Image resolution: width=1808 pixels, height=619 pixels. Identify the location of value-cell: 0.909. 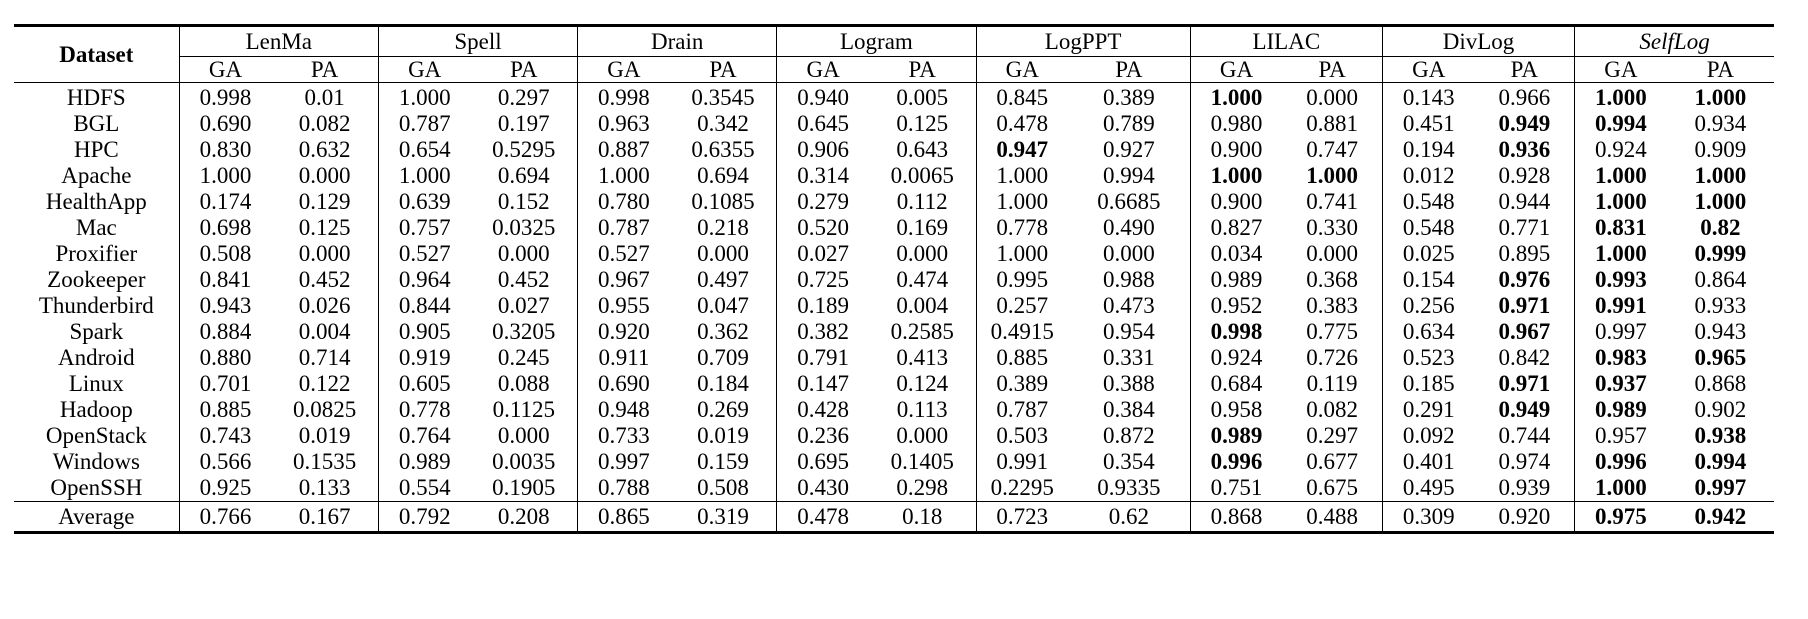
(1720, 149).